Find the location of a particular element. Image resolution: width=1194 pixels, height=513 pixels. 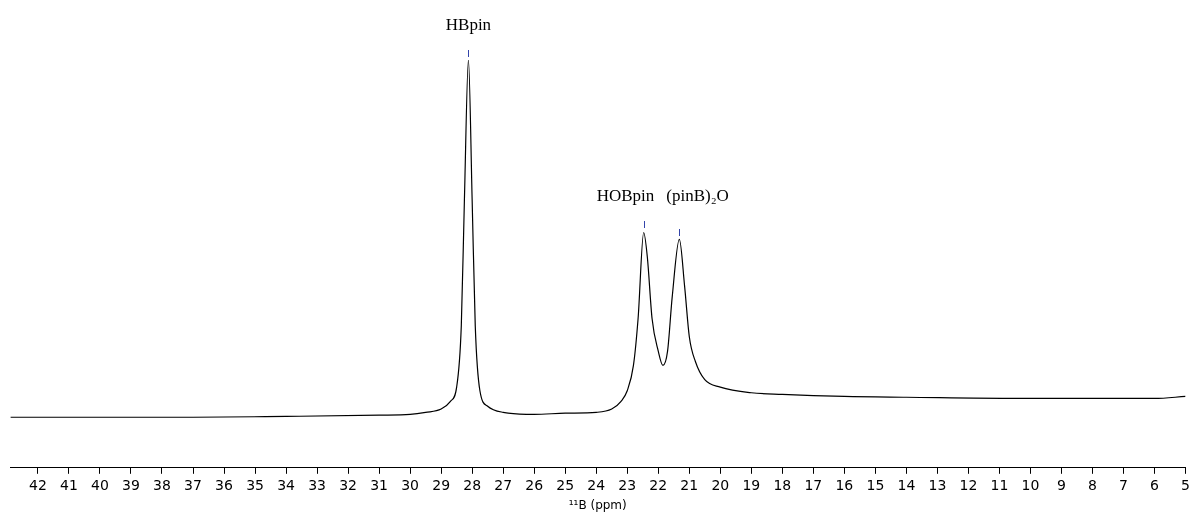

x-tick-label: 38 is located at coordinates (162, 484).